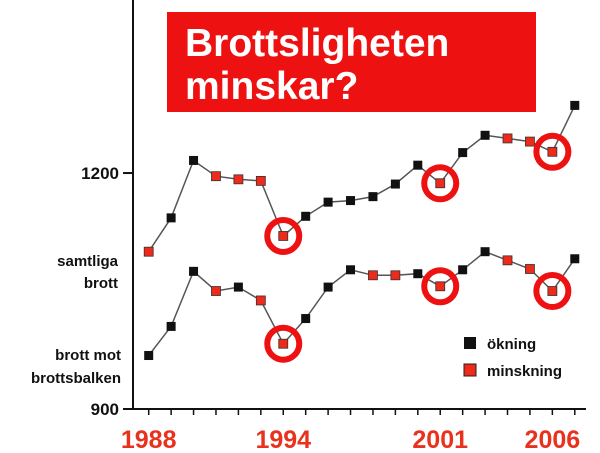 The image size is (600, 453). Describe the element at coordinates (194, 271) in the screenshot. I see `data-point-1-1990` at that location.